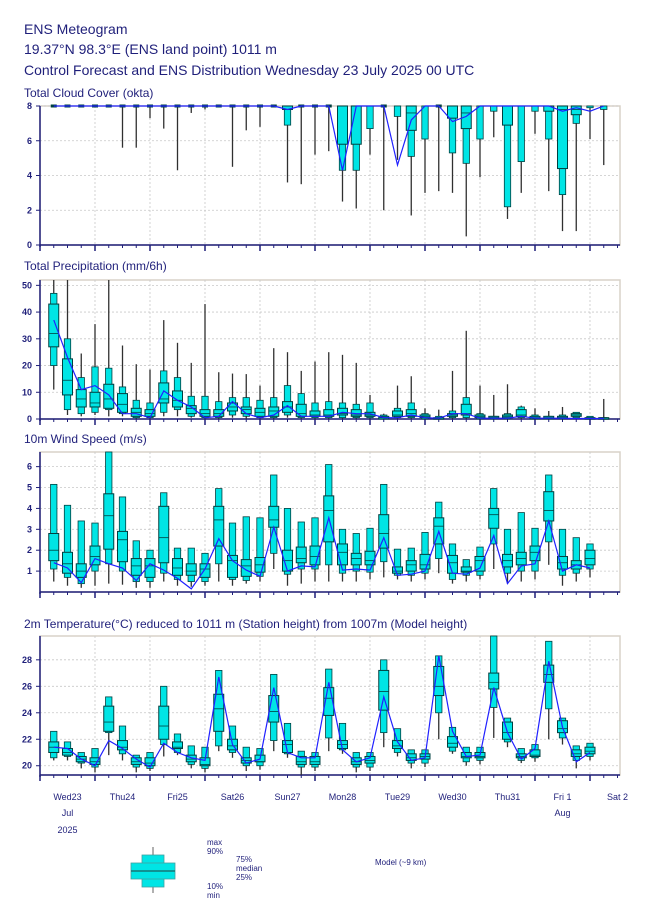  I want to click on y-tick-label: 3, so click(29, 529).